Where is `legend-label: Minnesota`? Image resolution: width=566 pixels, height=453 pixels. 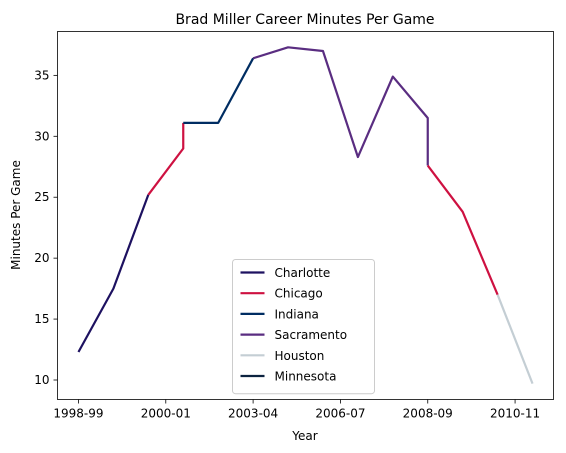
legend-label: Minnesota is located at coordinates (306, 377).